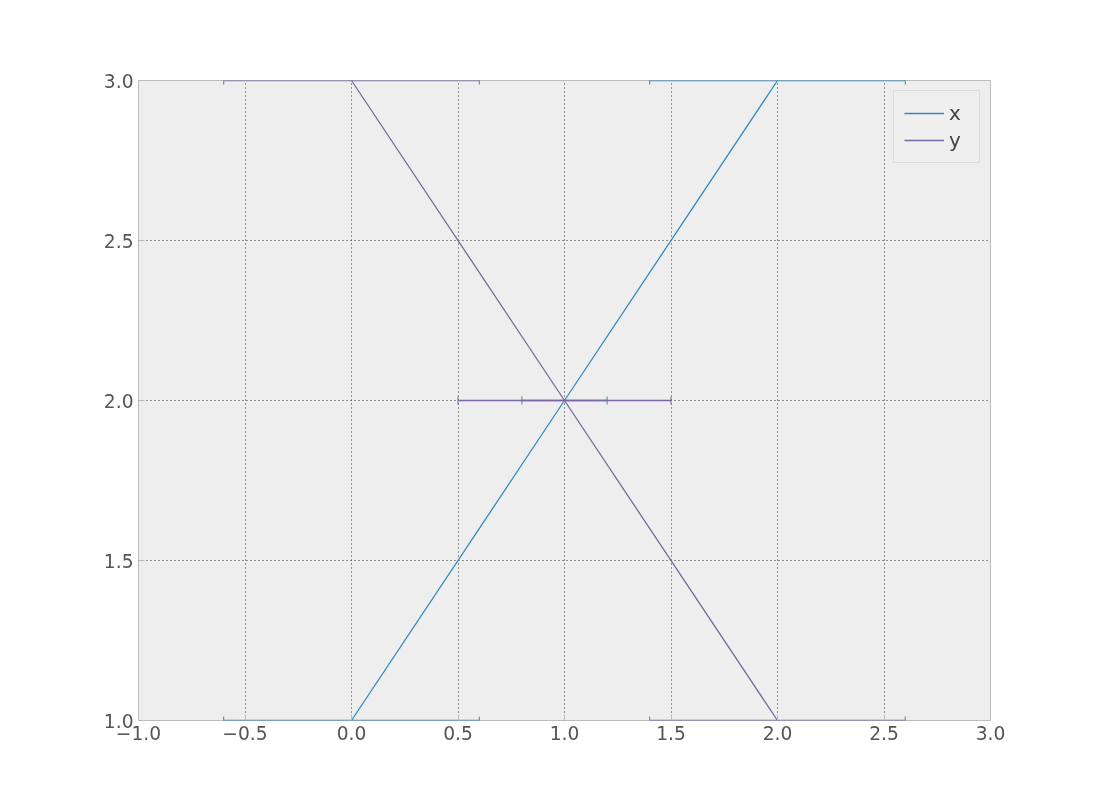 Image resolution: width=1100 pixels, height=800 pixels. I want to click on x-tick-label: 2.0, so click(777, 733).